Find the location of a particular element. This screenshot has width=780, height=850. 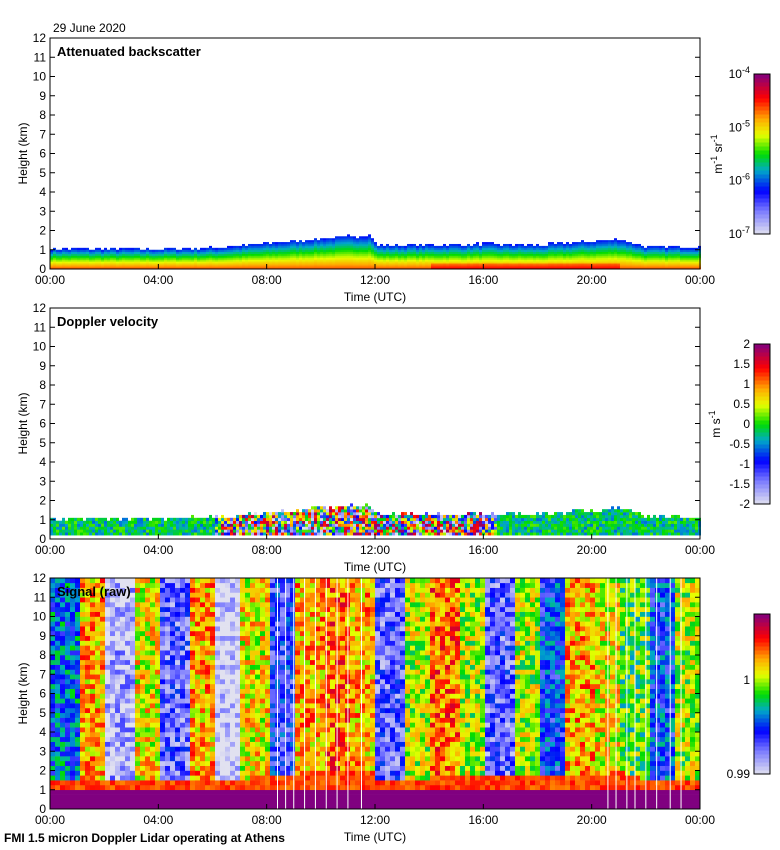

y-tick-label: 1 is located at coordinates (42, 250).